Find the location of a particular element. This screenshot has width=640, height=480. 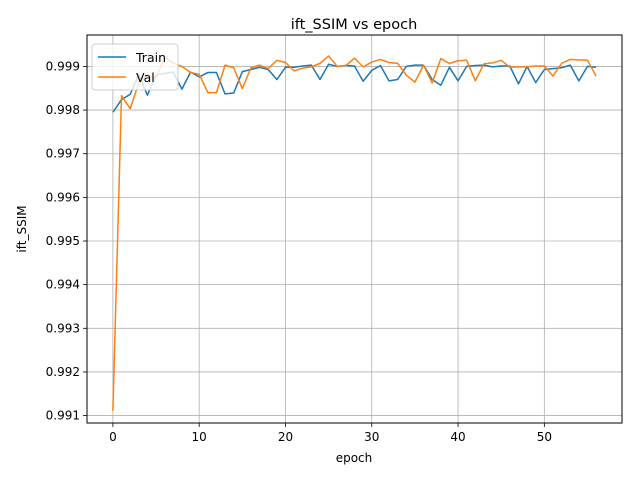

legend: Train Val is located at coordinates (135, 67).